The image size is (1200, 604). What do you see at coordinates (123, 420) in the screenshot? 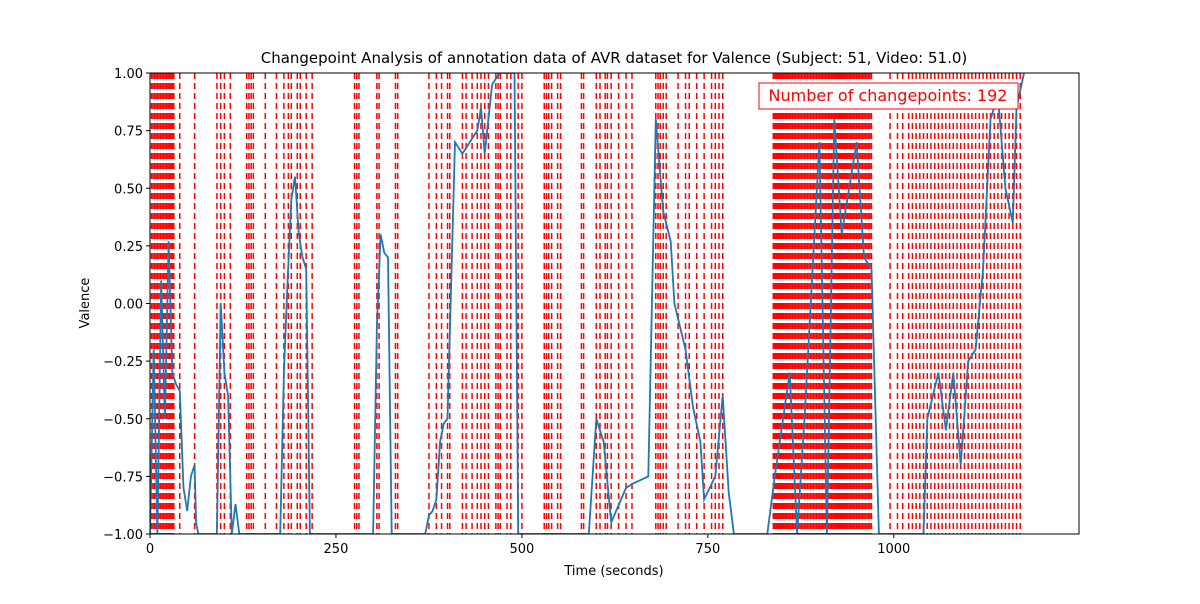
I see `y-tick-label: −0.50` at bounding box center [123, 420].